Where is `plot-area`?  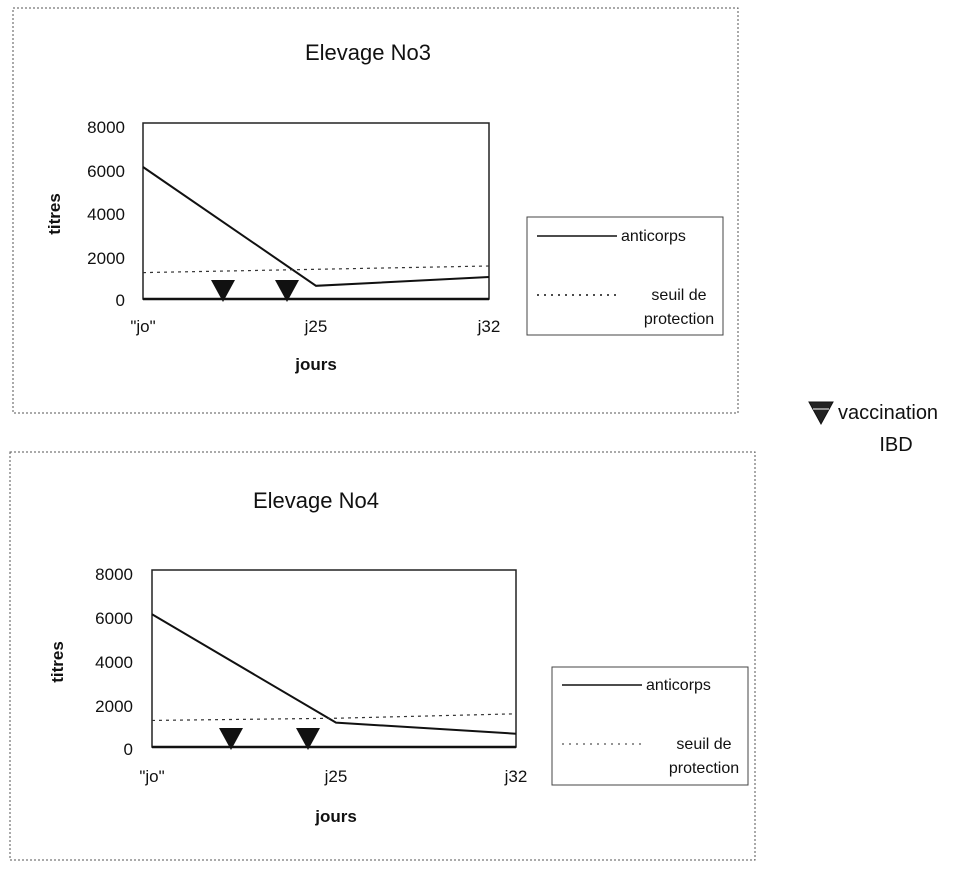 plot-area is located at coordinates (316, 211).